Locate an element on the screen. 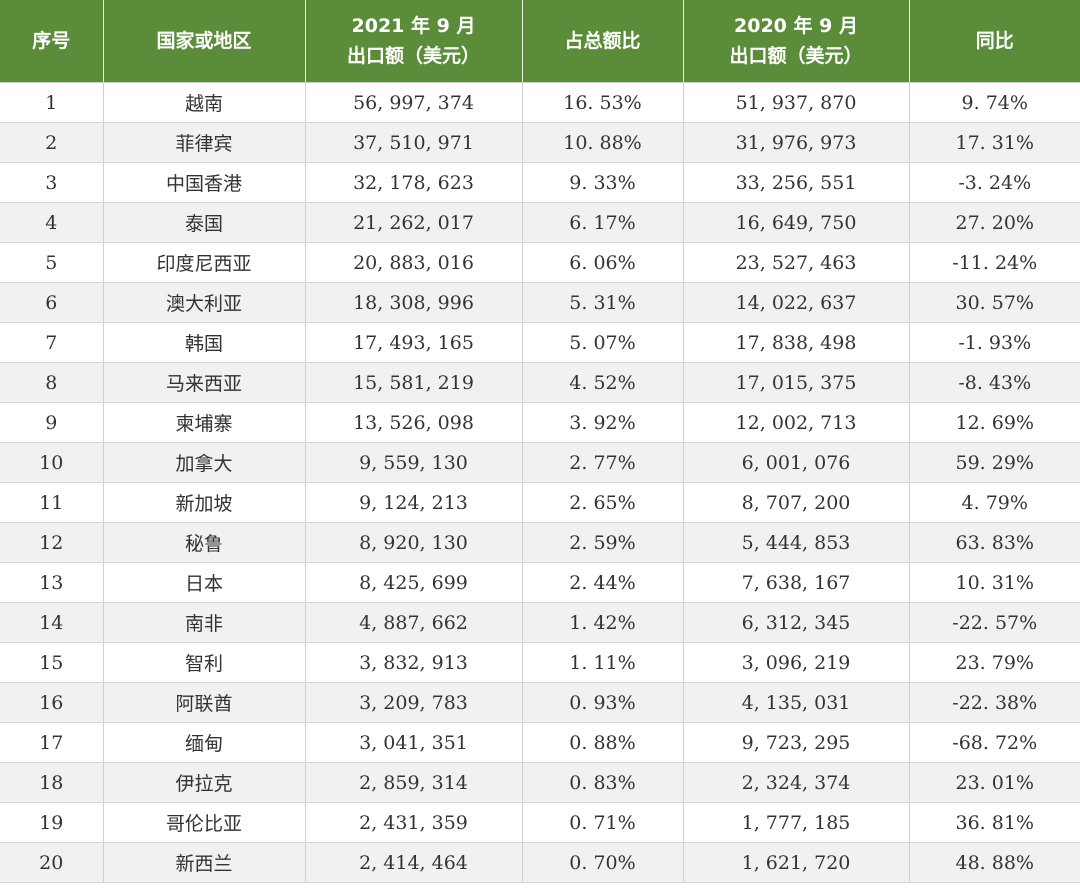 The height and width of the screenshot is (895, 1080). cell-share: 1. 42% is located at coordinates (603, 622).